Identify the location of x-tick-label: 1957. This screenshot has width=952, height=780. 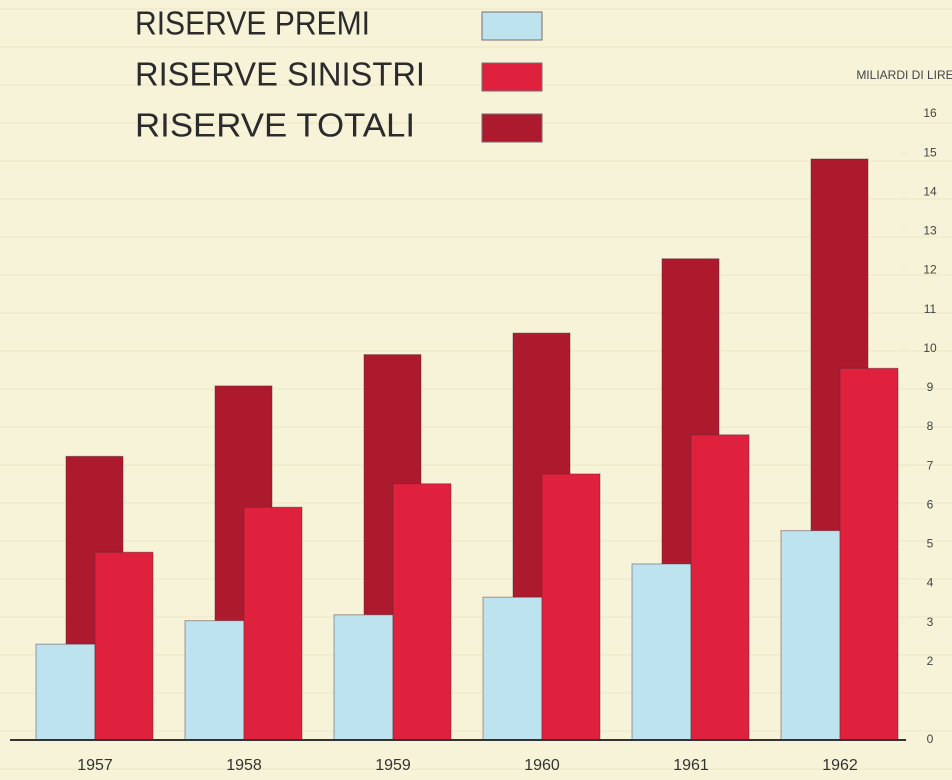
(95, 765).